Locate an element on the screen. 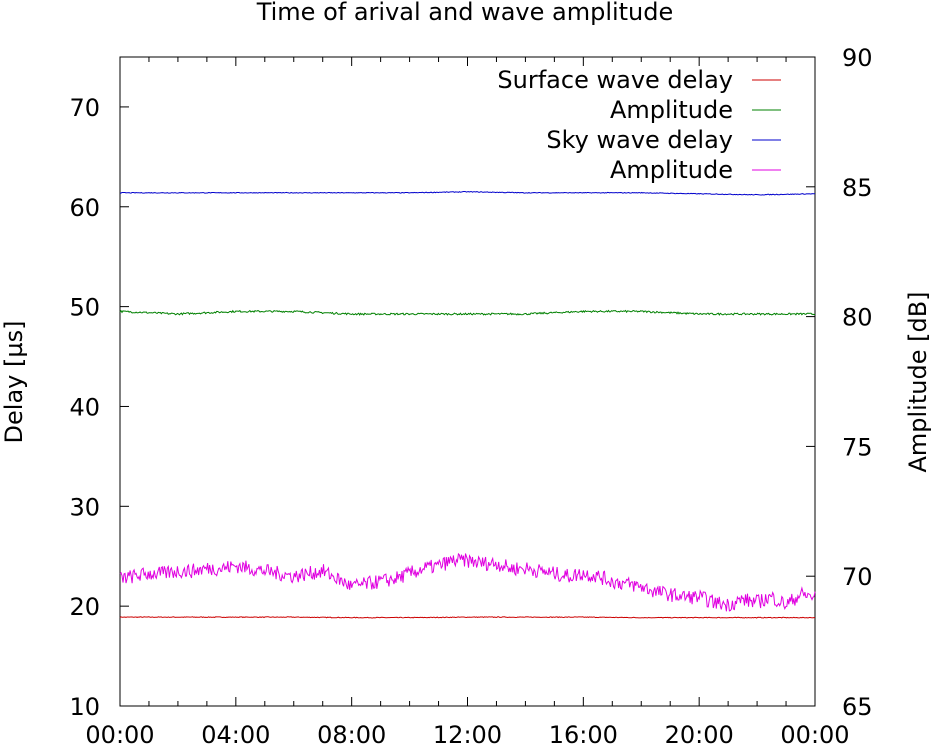  chart-title: Time of arival and wave amplitude is located at coordinates (465, 13).